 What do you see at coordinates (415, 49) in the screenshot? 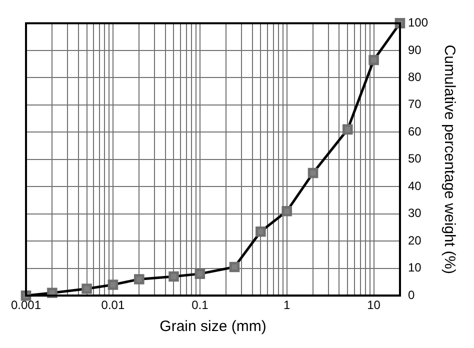
I see `y-tick-label: 90` at bounding box center [415, 49].